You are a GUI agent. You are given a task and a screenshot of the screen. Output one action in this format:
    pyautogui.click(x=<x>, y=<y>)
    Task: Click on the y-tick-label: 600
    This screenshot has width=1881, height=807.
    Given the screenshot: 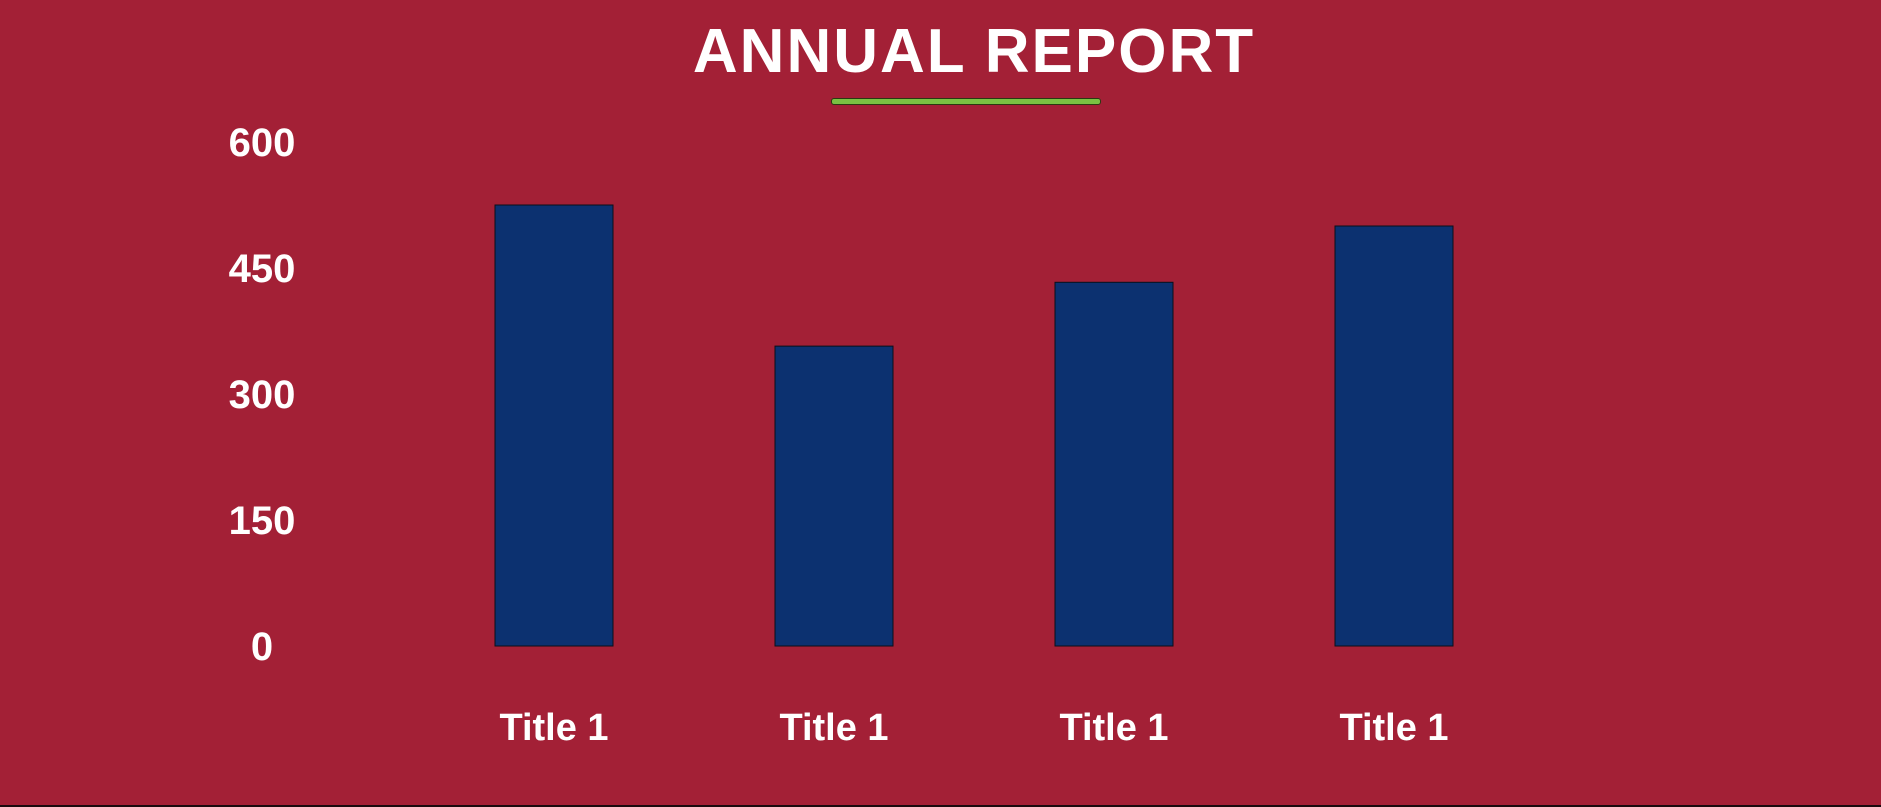 What is the action you would take?
    pyautogui.click(x=262, y=143)
    